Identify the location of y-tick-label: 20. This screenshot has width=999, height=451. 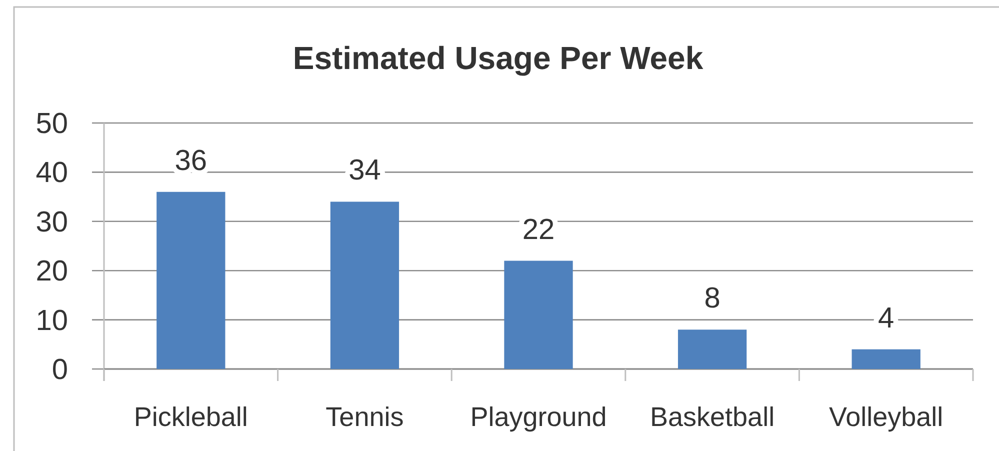
(52, 272).